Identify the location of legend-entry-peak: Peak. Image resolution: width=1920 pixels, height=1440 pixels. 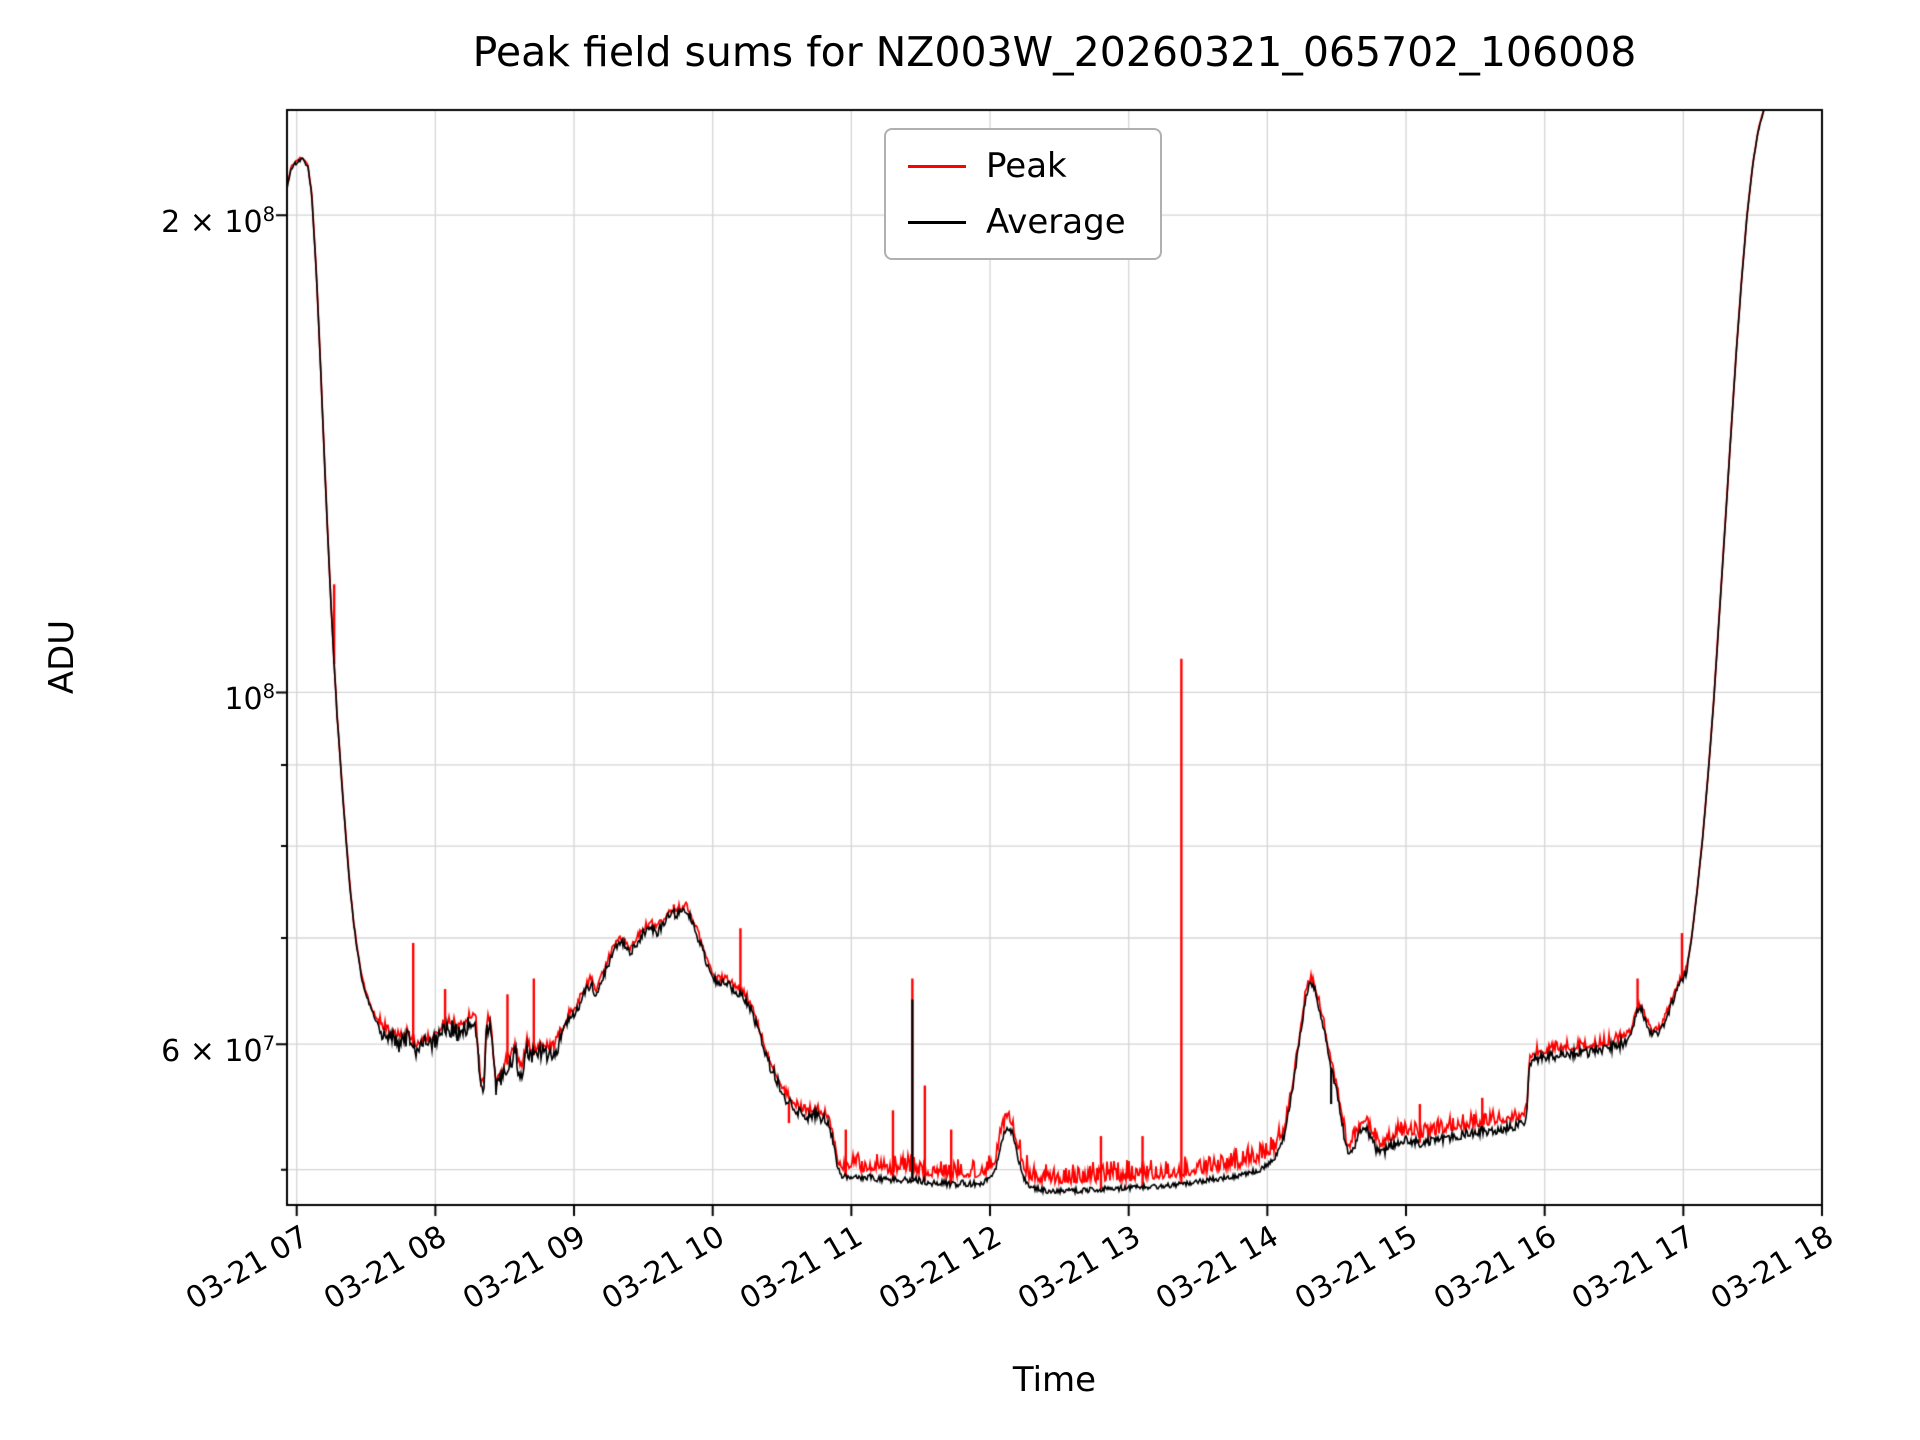
(1017, 166).